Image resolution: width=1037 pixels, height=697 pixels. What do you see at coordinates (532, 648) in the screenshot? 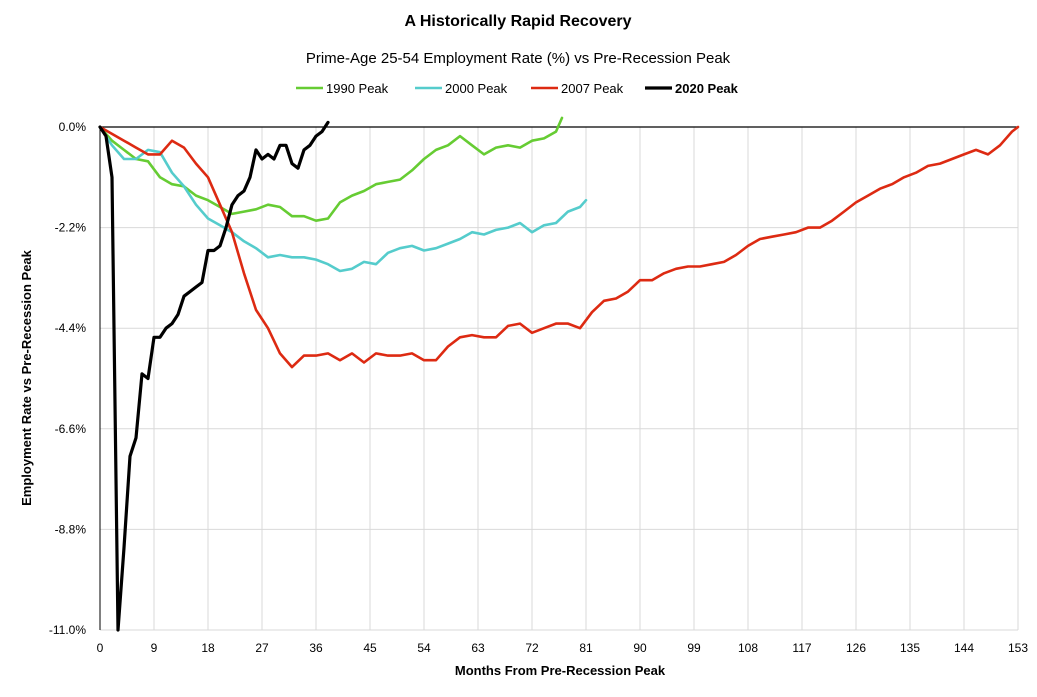
I see `x-tick-label: 72` at bounding box center [532, 648].